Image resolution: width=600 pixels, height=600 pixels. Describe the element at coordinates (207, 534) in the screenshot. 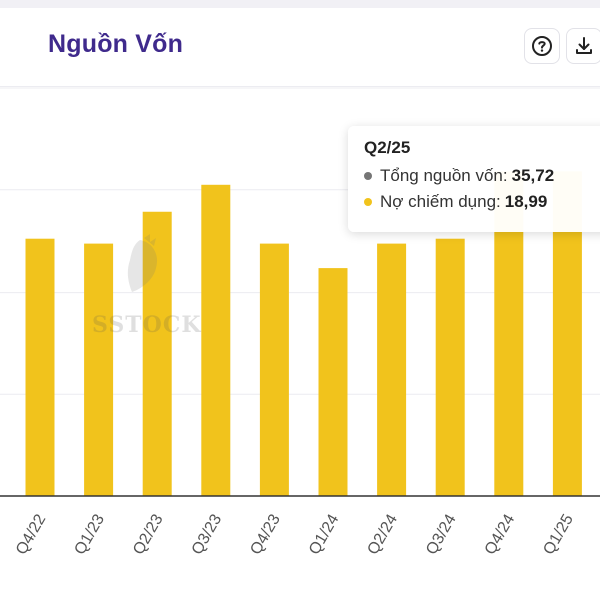

I see `x-tick-label: Q3/23` at that location.